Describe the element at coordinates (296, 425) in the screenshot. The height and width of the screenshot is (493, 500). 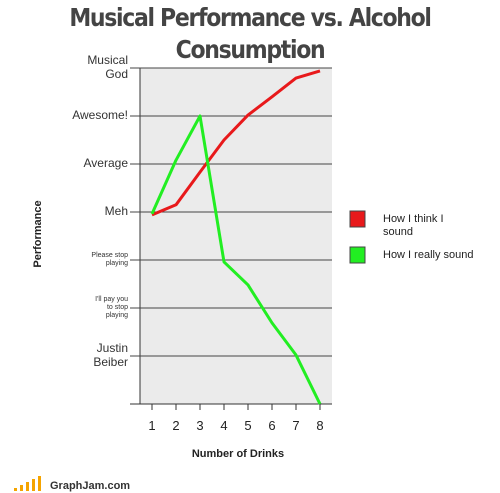
I see `x-tick-label: 7` at that location.